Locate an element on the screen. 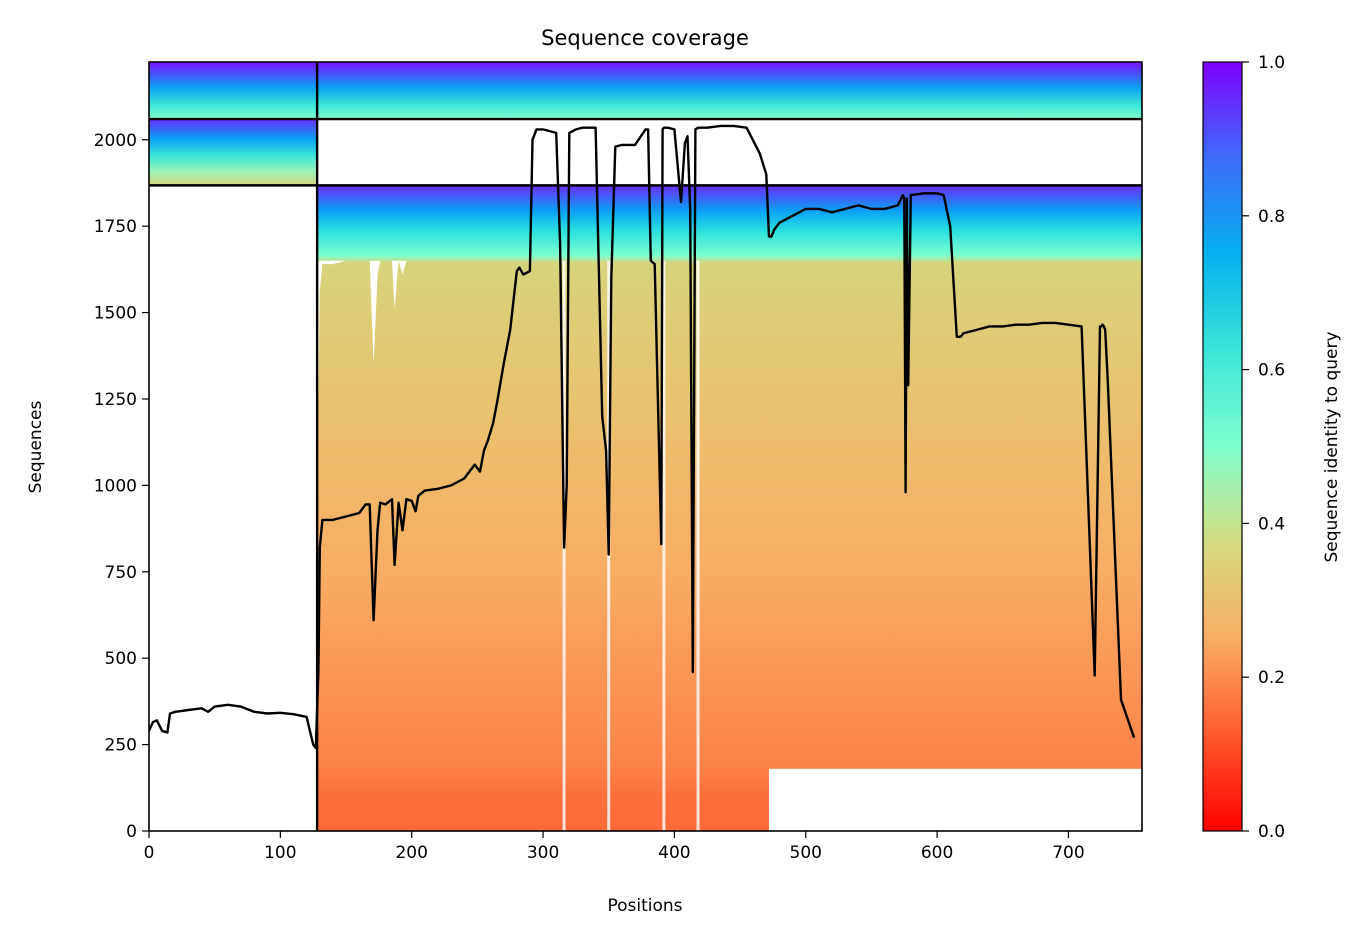 The width and height of the screenshot is (1364, 939). y-tick-label: 0 is located at coordinates (131, 832).